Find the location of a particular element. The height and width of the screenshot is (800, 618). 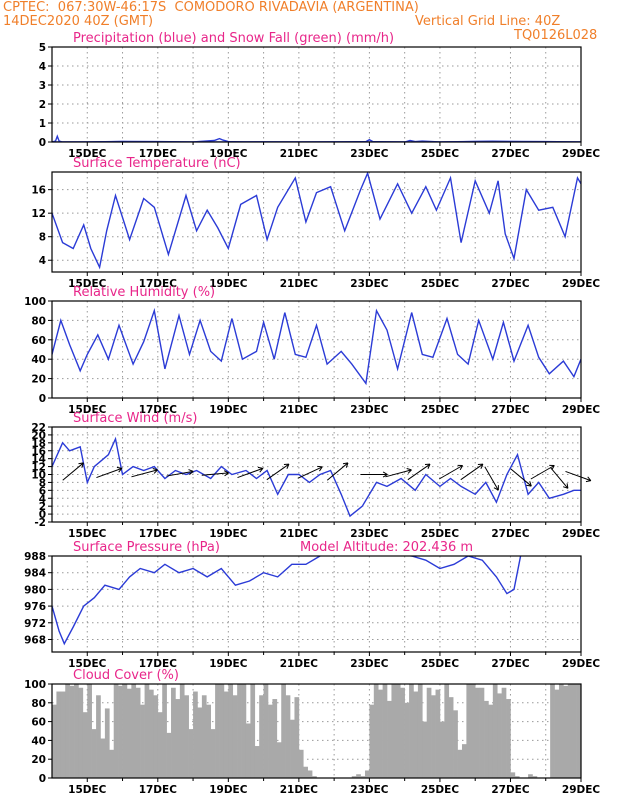

precip-x-tick-label: 23DEC is located at coordinates (369, 154).